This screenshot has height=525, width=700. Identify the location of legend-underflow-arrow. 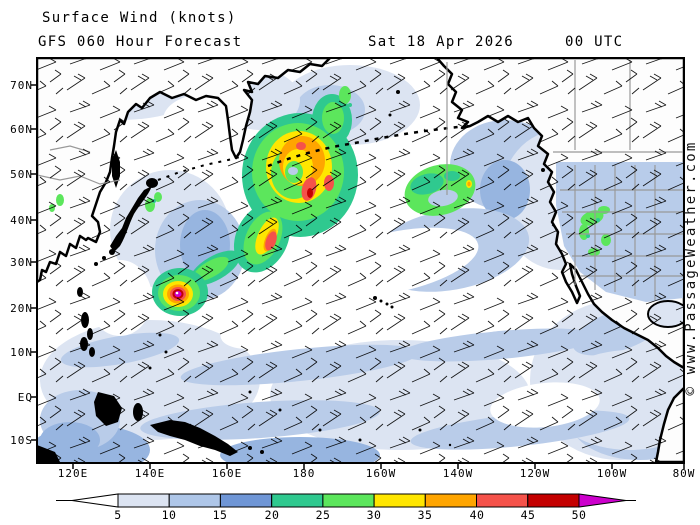
(95, 500).